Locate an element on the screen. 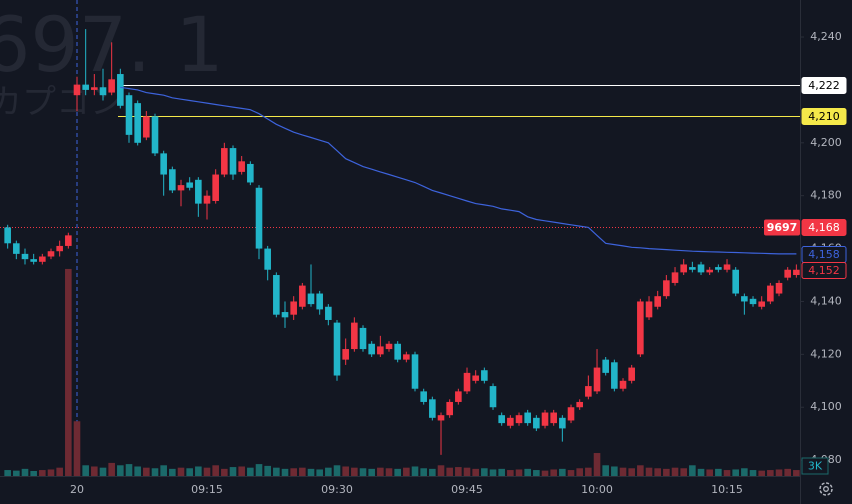 The image size is (852, 504). price-label: 4,158 is located at coordinates (824, 254).